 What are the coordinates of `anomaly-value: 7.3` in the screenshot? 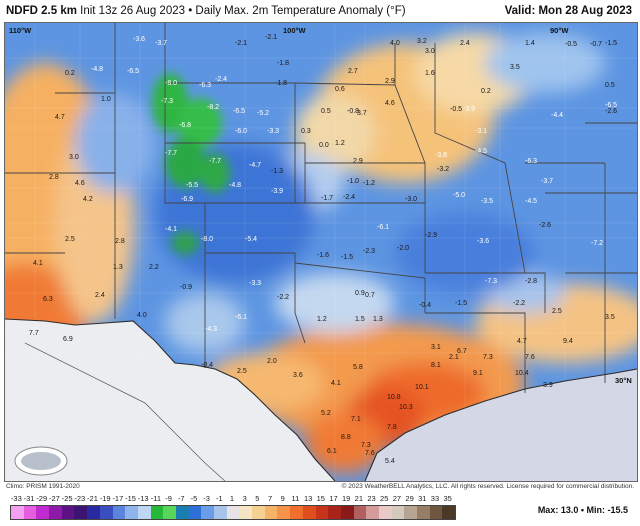 It's located at (488, 357).